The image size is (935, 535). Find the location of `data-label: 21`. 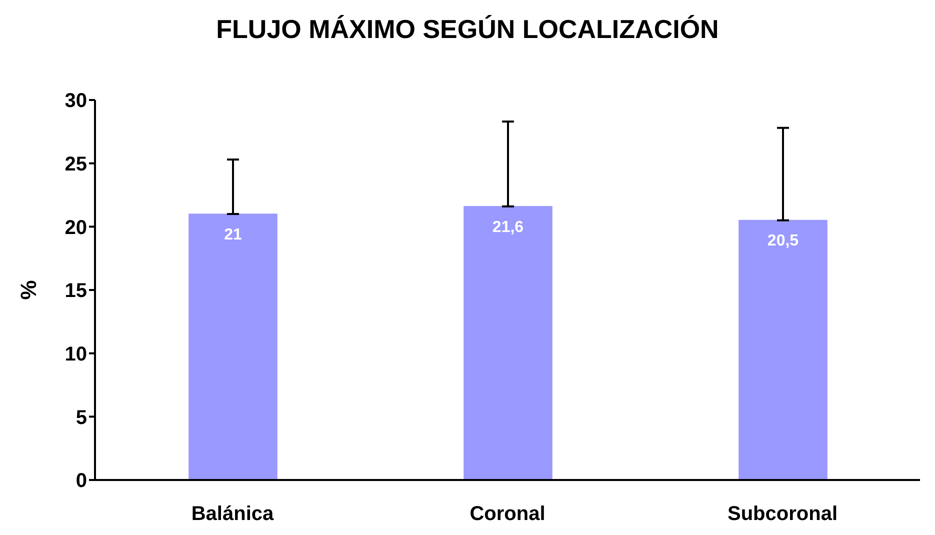

data-label: 21 is located at coordinates (233, 235).